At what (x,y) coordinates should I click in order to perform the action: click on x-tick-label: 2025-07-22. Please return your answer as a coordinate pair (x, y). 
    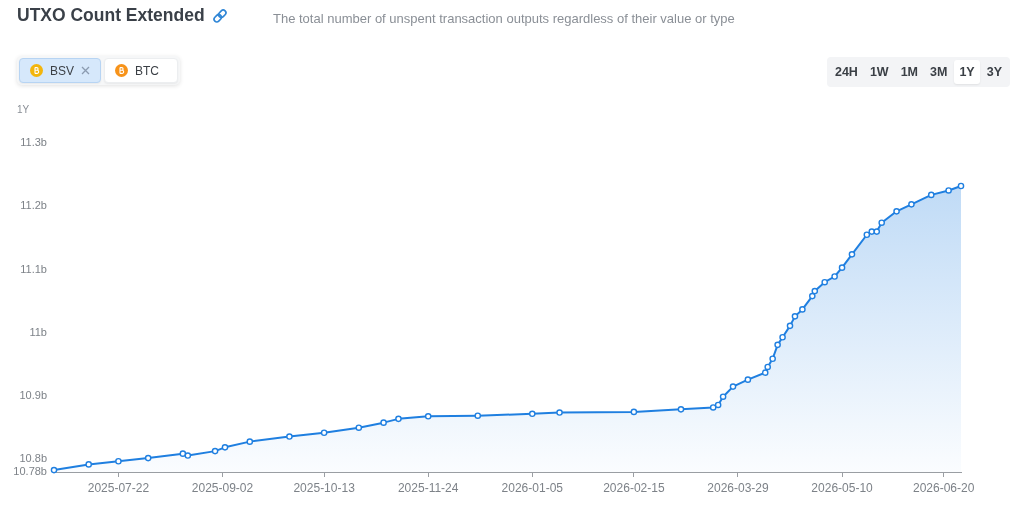
    Looking at the image, I should click on (118, 487).